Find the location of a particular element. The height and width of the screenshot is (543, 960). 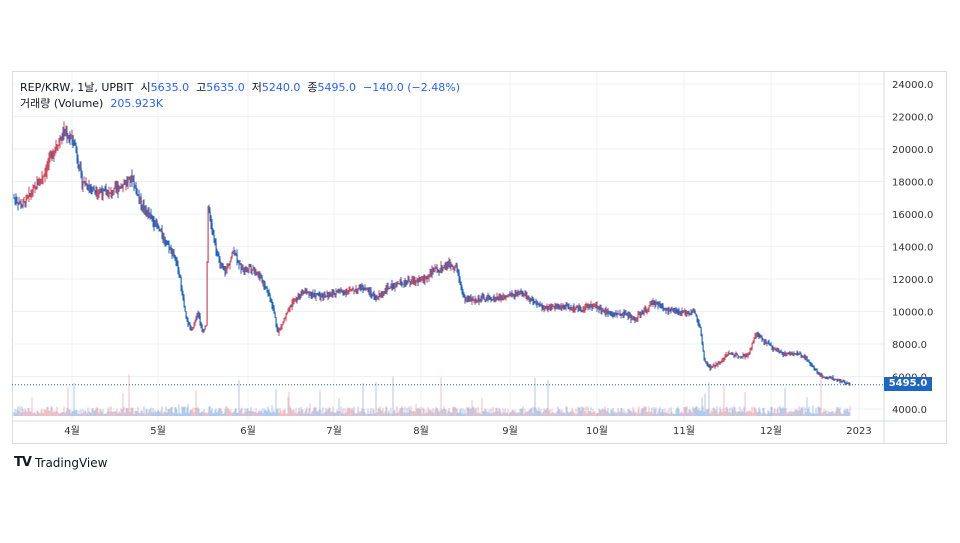

tradingview-brand: TV TradingView is located at coordinates (60, 462).